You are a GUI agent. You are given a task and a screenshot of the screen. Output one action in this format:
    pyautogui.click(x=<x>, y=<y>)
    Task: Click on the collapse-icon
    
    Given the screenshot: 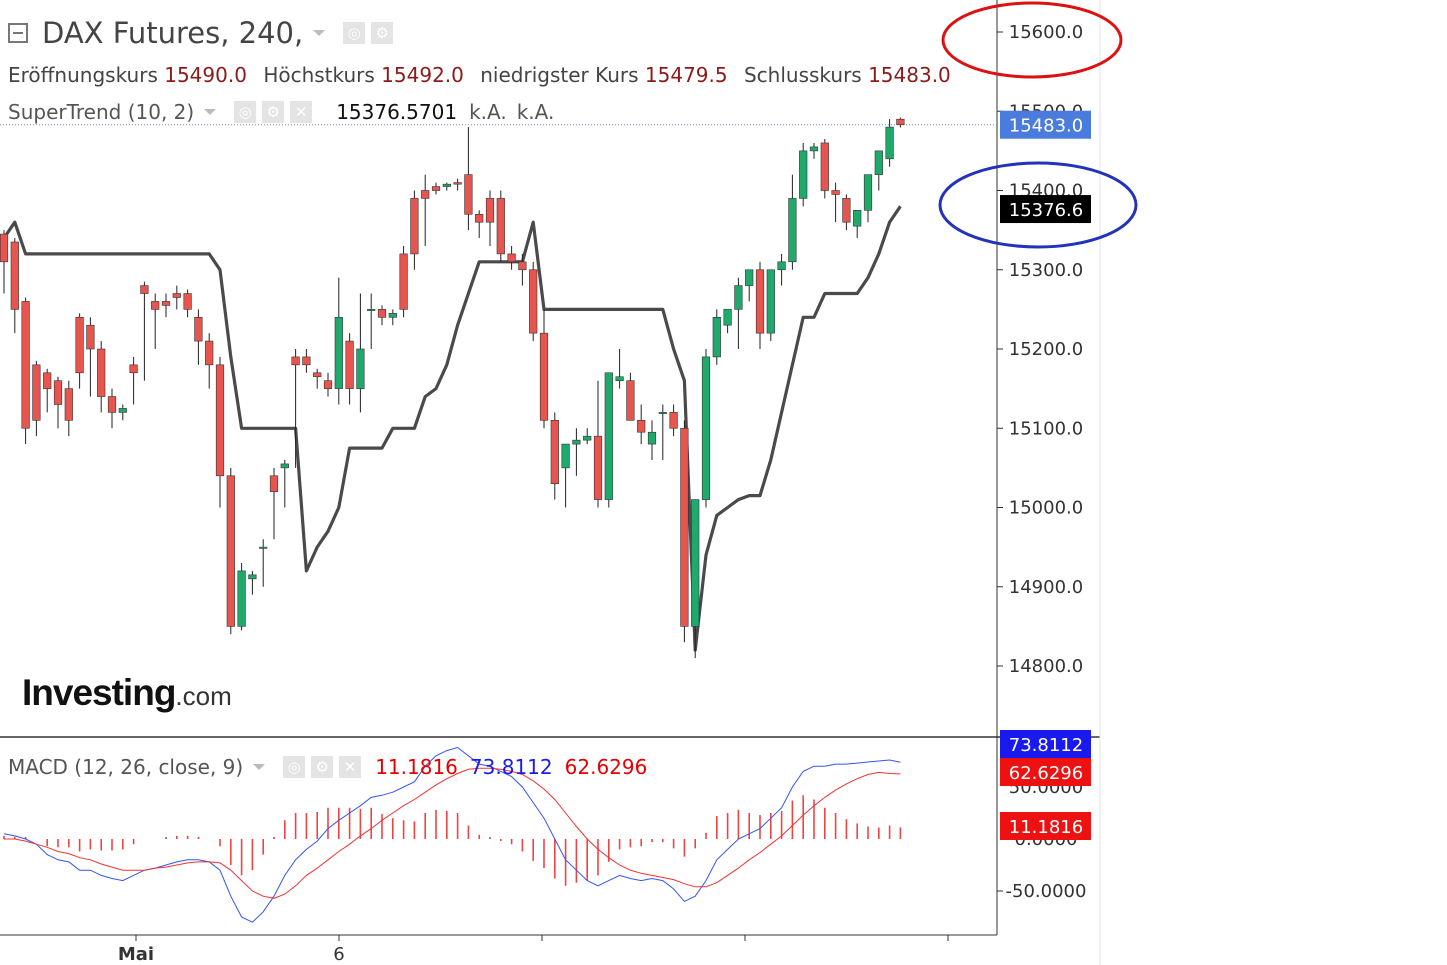 What is the action you would take?
    pyautogui.click(x=18, y=33)
    